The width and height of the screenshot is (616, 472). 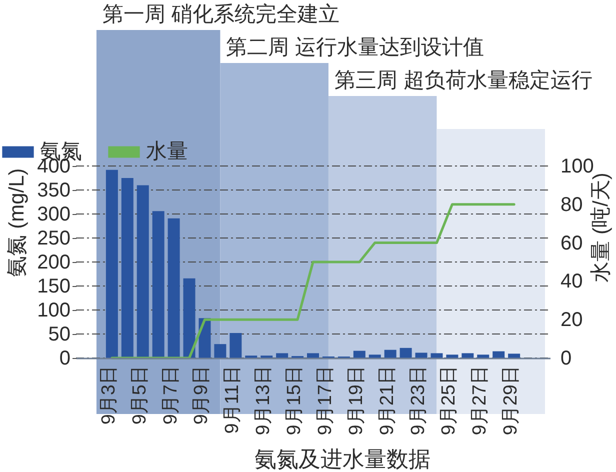 What do you see at coordinates (463, 80) in the screenshot?
I see `text: 第三周 超负荷水量稳定运行` at bounding box center [463, 80].